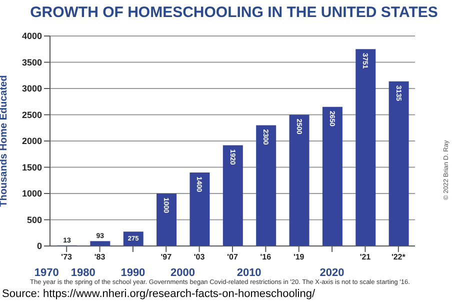 This screenshot has width=468, height=303. I want to click on chart-title: GROWTH OF HOMESCHOOLING IN THE UNITED STATES, so click(234, 12).